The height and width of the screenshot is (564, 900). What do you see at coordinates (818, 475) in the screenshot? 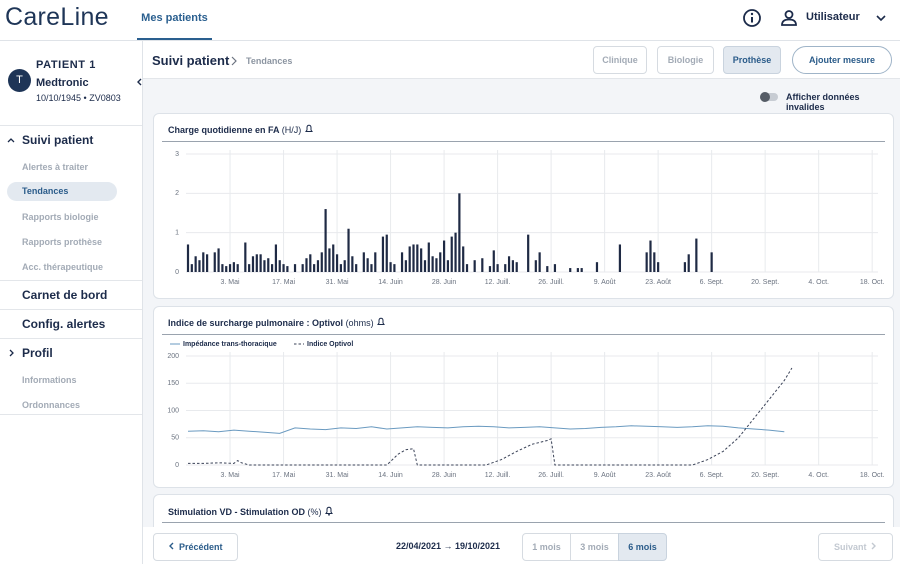
I see `x-tick-label: 4. Oct.` at bounding box center [818, 475].